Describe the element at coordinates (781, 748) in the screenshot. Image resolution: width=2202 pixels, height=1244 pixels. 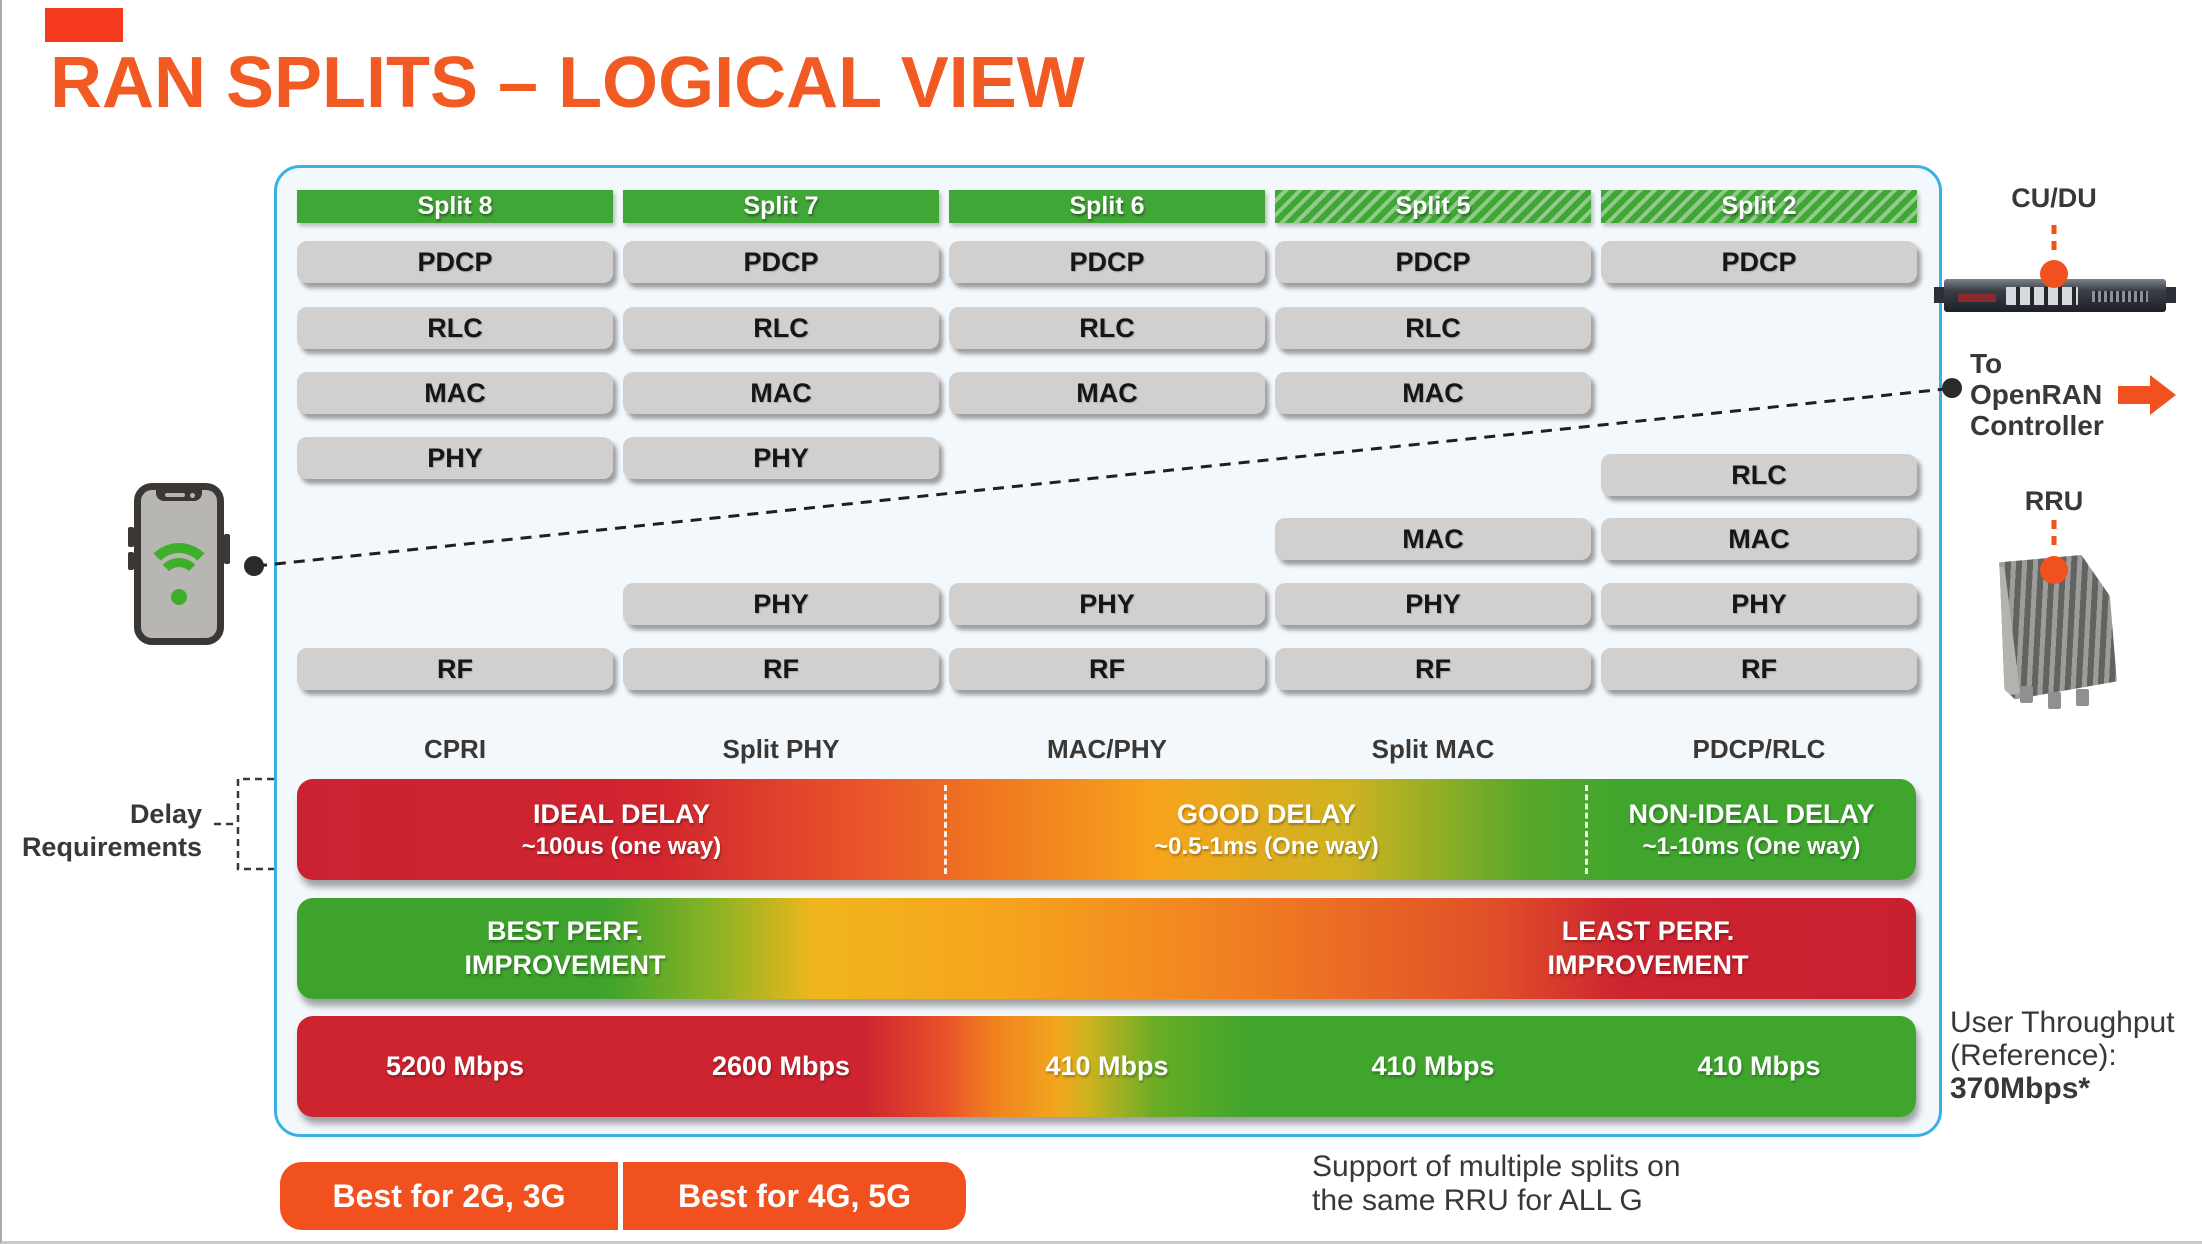
I see `split-7-interface-label: Split PHY` at that location.